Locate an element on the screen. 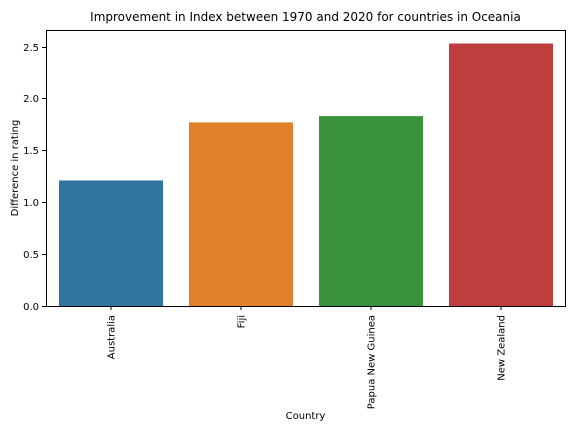 This screenshot has width=576, height=432. x-tick-label-papua-new-guinea: Papua New Guinea is located at coordinates (372, 362).